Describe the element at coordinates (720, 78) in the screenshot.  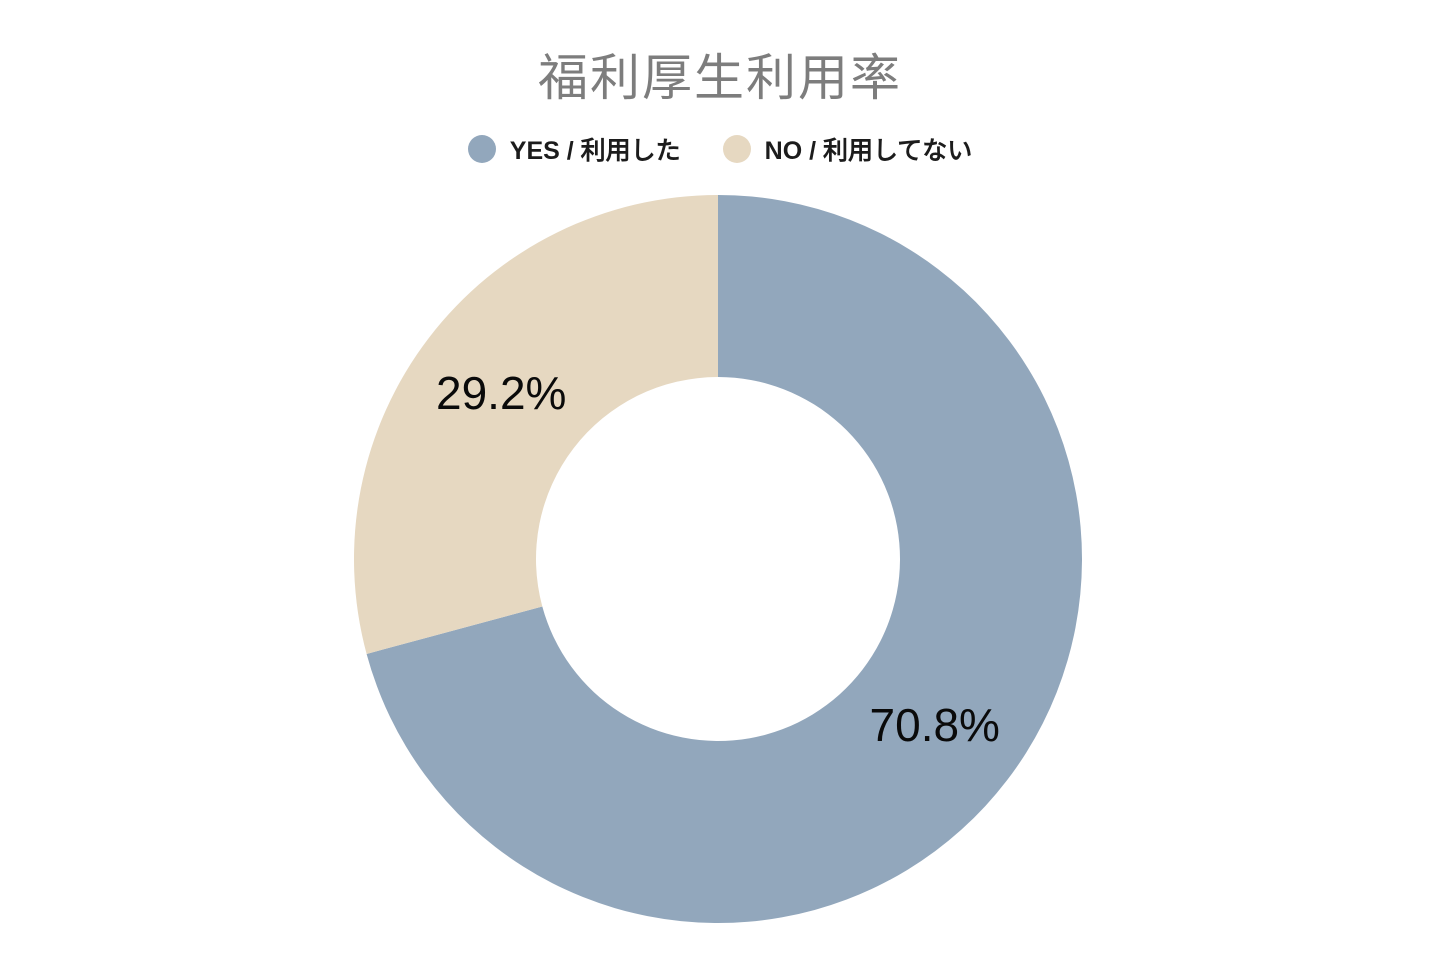
I see `chart-title: 福利厚生利用率` at that location.